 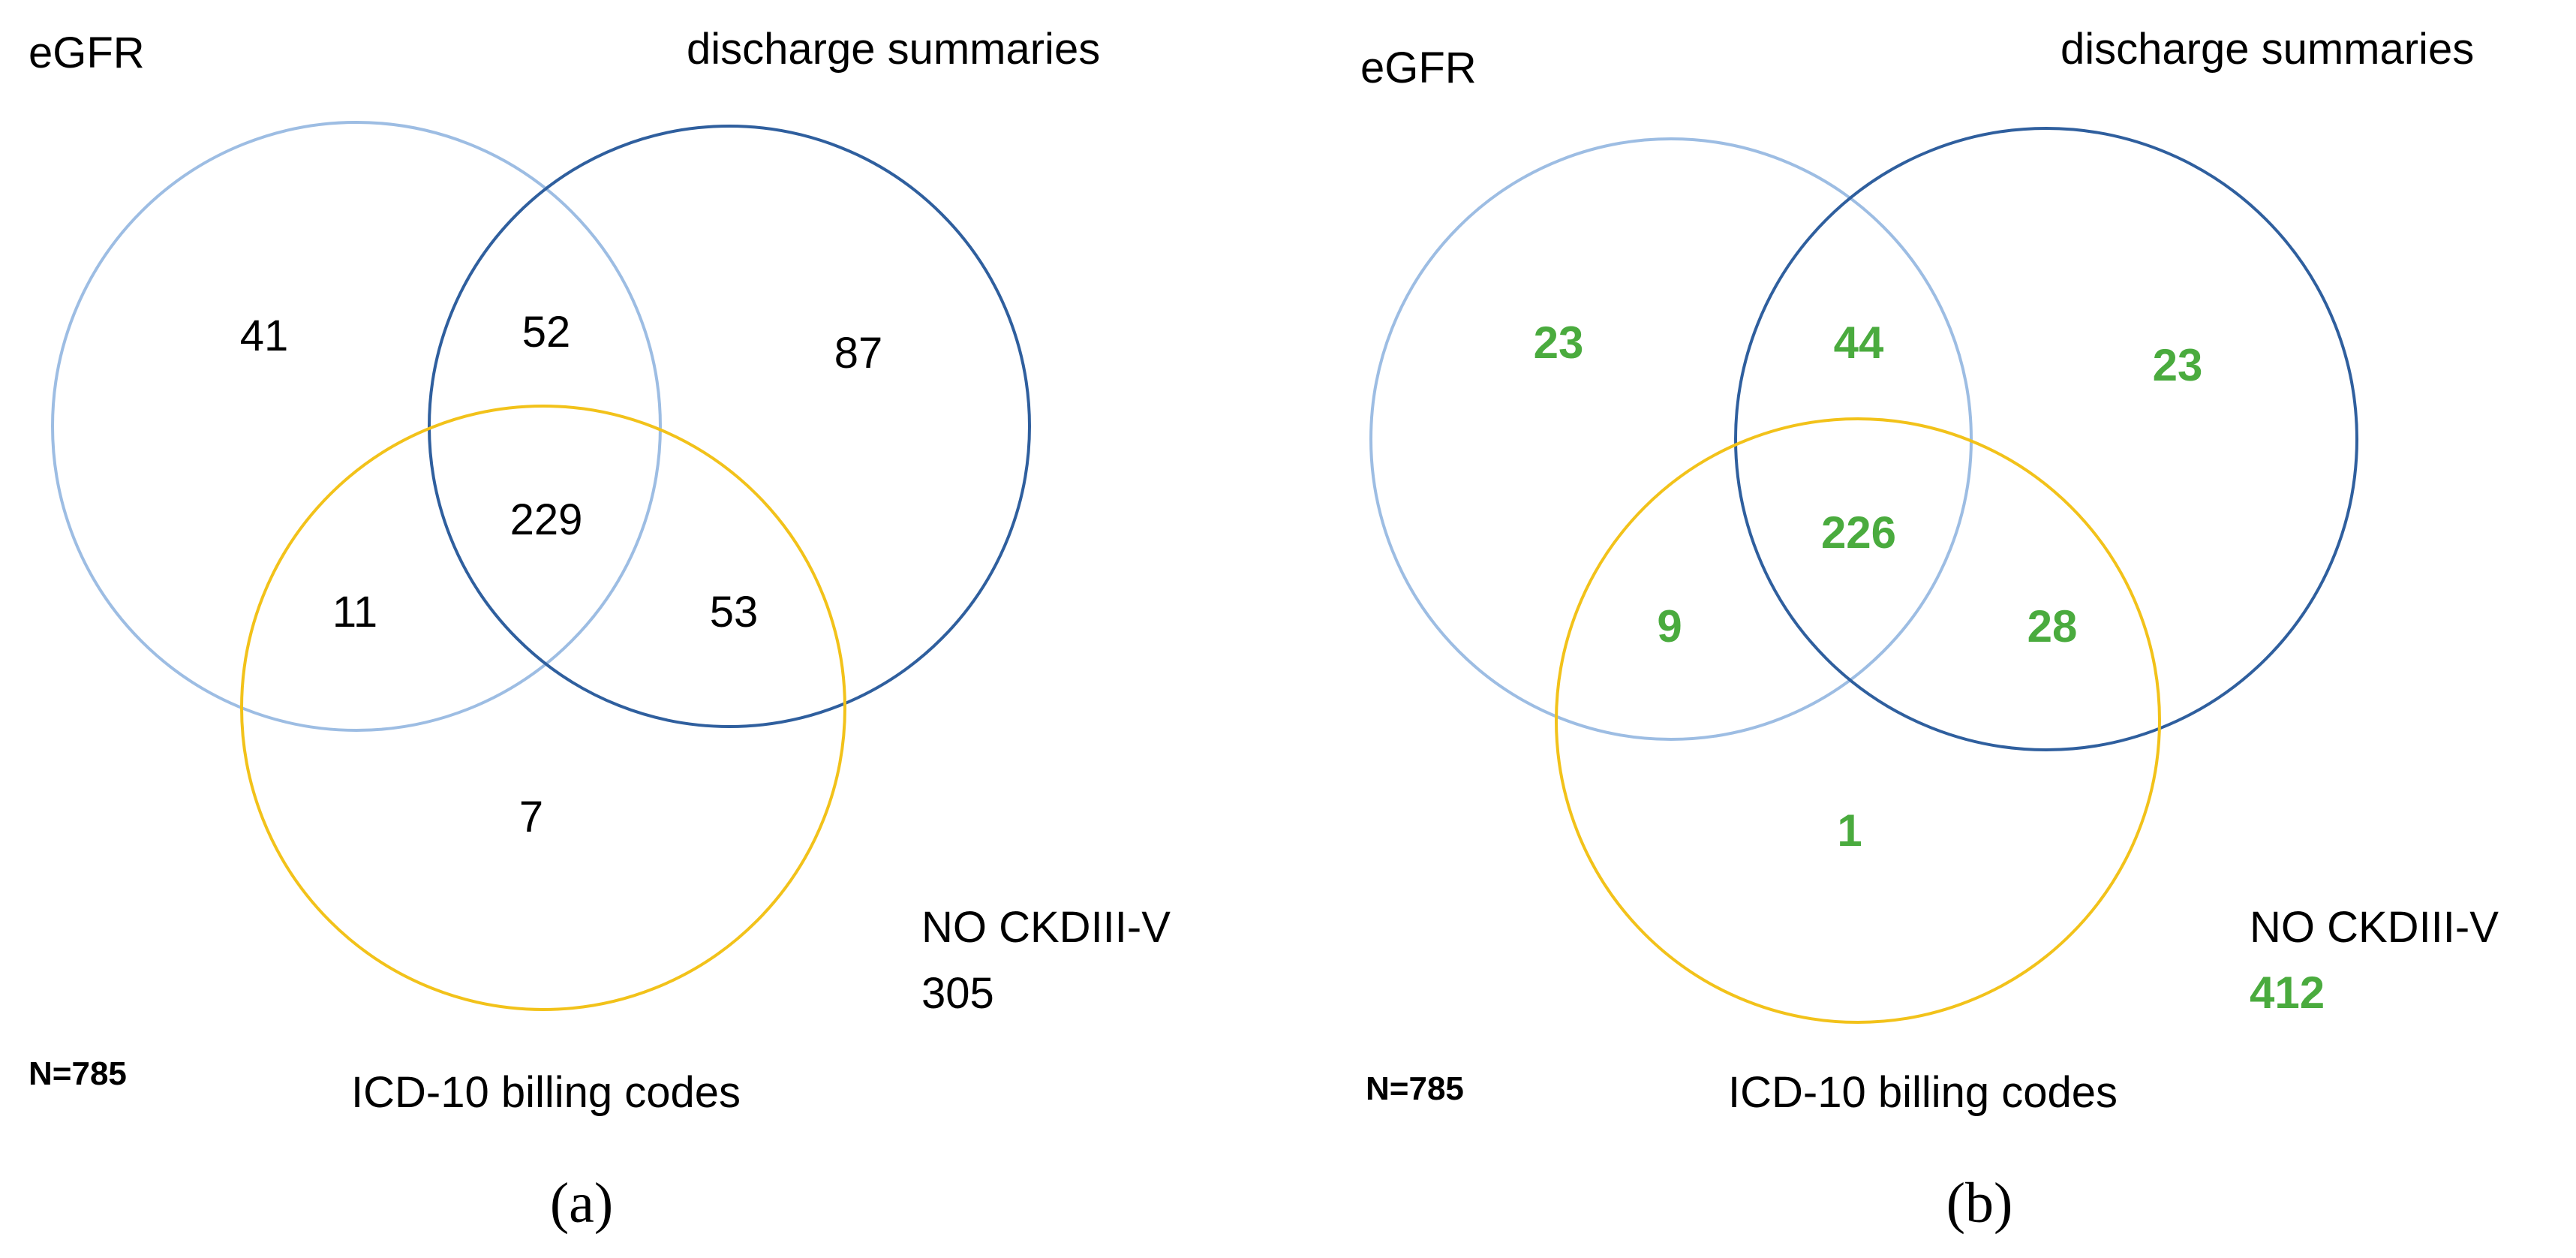 I want to click on panel-b-egfr-circle, so click(x=1671, y=439).